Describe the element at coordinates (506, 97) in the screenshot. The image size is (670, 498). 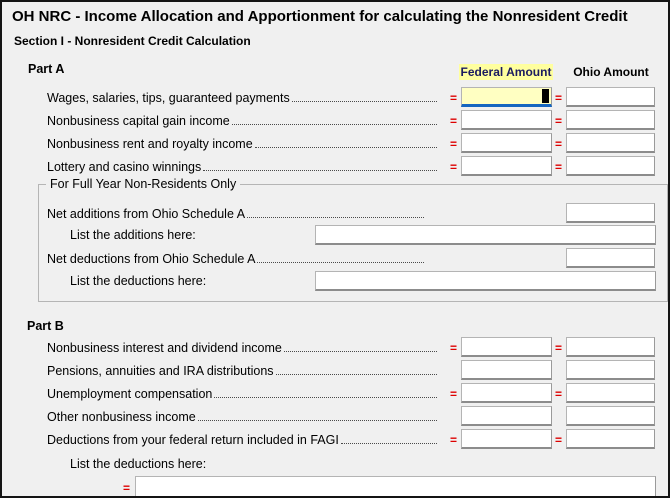
I see `wages-federal-input` at that location.